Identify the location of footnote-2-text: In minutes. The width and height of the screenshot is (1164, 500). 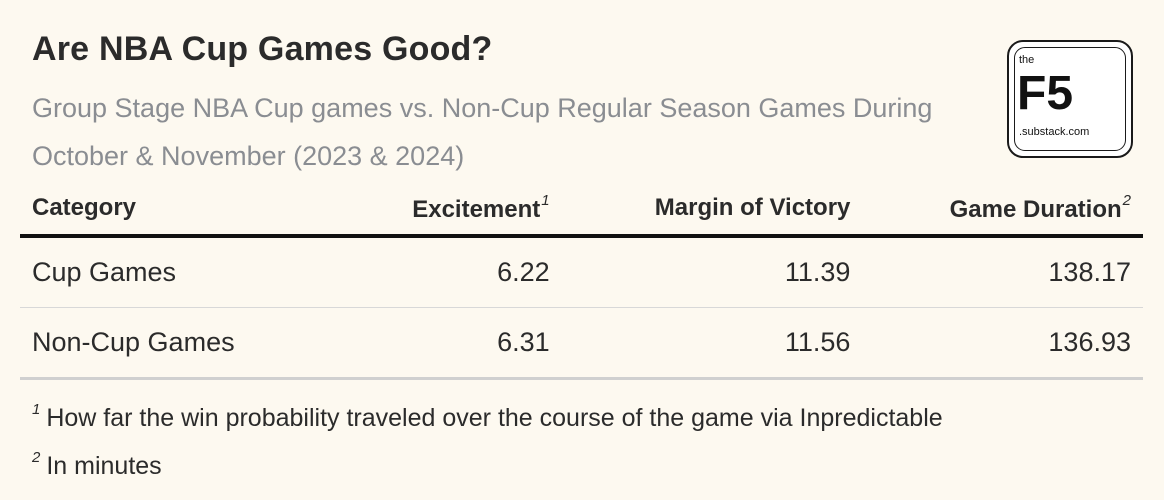
(104, 466).